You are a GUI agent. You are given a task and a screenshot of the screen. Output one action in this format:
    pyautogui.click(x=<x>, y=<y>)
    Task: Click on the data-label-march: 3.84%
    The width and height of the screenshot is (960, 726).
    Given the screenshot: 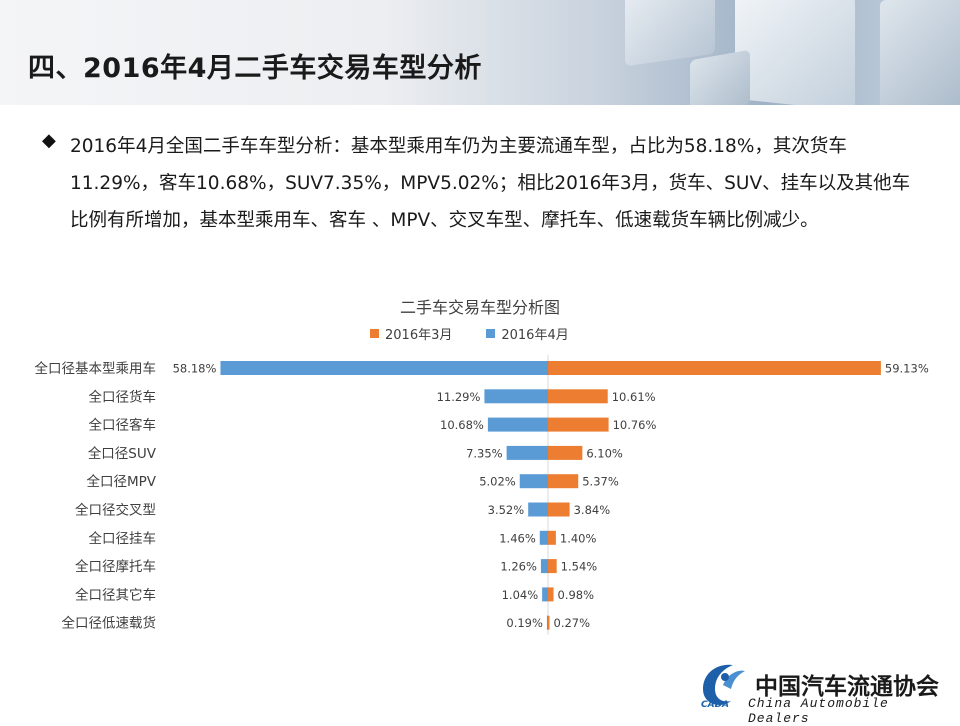 What is the action you would take?
    pyautogui.click(x=592, y=510)
    